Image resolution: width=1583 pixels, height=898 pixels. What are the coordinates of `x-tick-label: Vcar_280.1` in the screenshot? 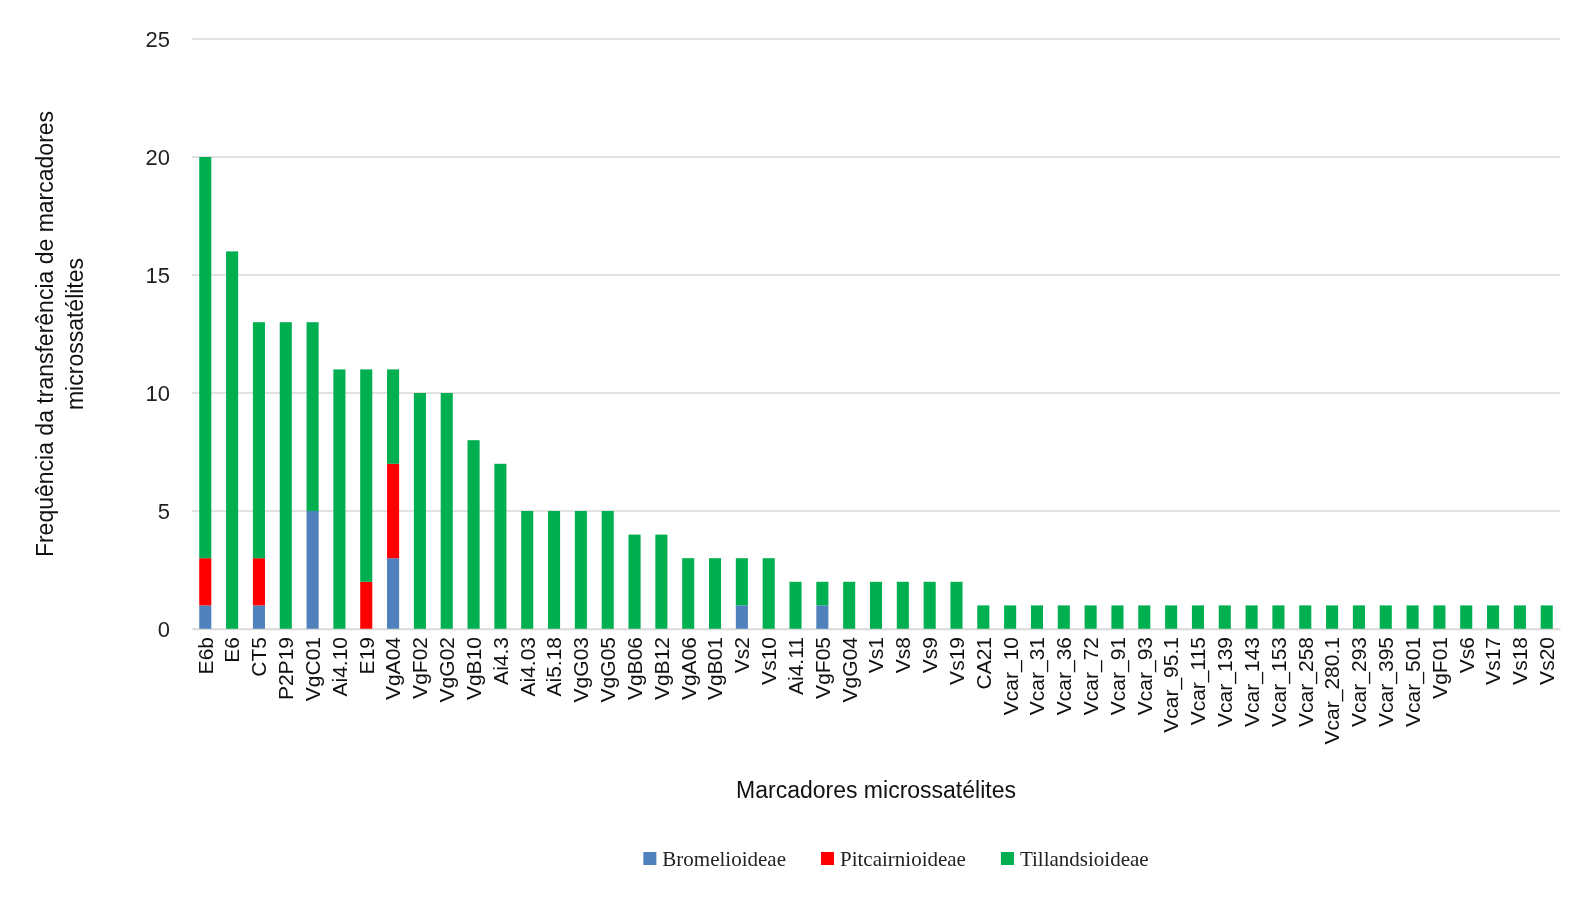 It's located at (1332, 691).